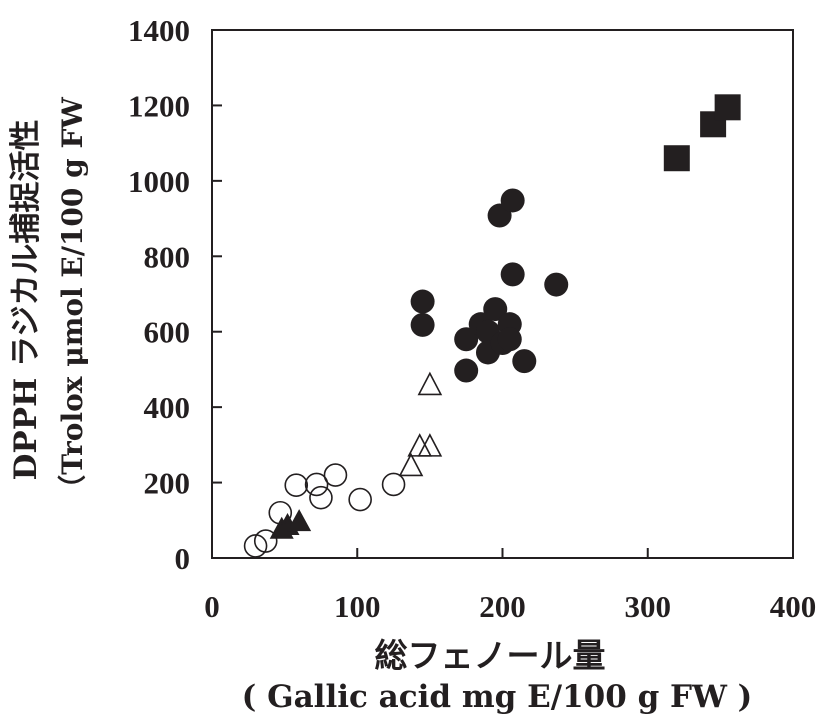  Describe the element at coordinates (183, 558) in the screenshot. I see `y-tick-label: 0` at that location.